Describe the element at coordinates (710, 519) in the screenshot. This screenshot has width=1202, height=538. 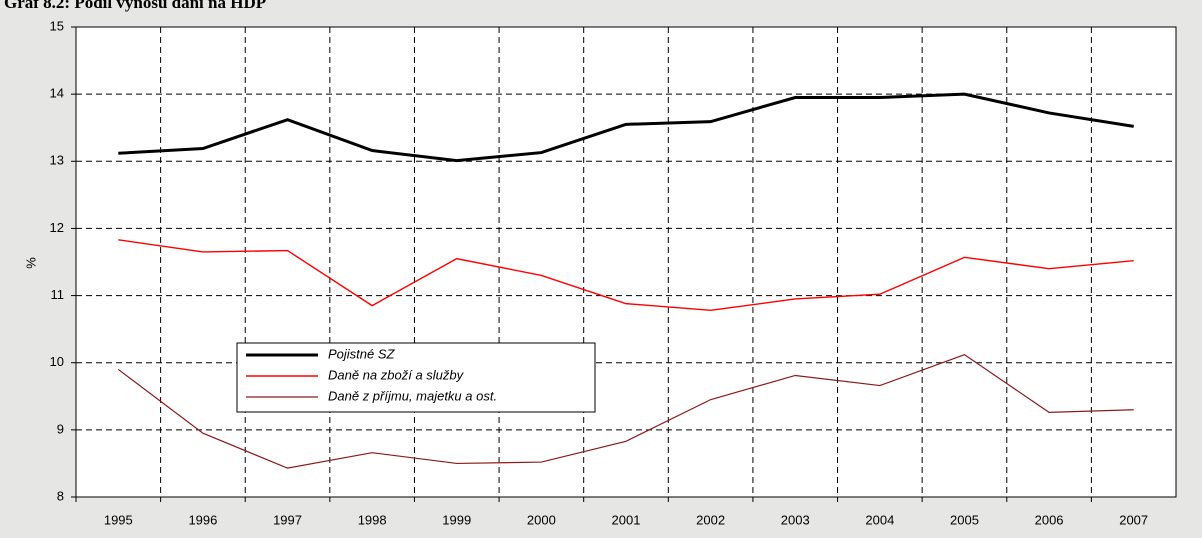
I see `x-tick-label: 2002` at that location.